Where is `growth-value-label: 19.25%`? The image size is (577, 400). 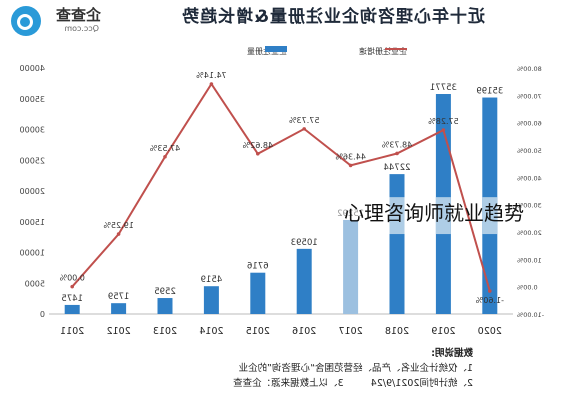
growth-value-label: 19.25% is located at coordinates (118, 225).